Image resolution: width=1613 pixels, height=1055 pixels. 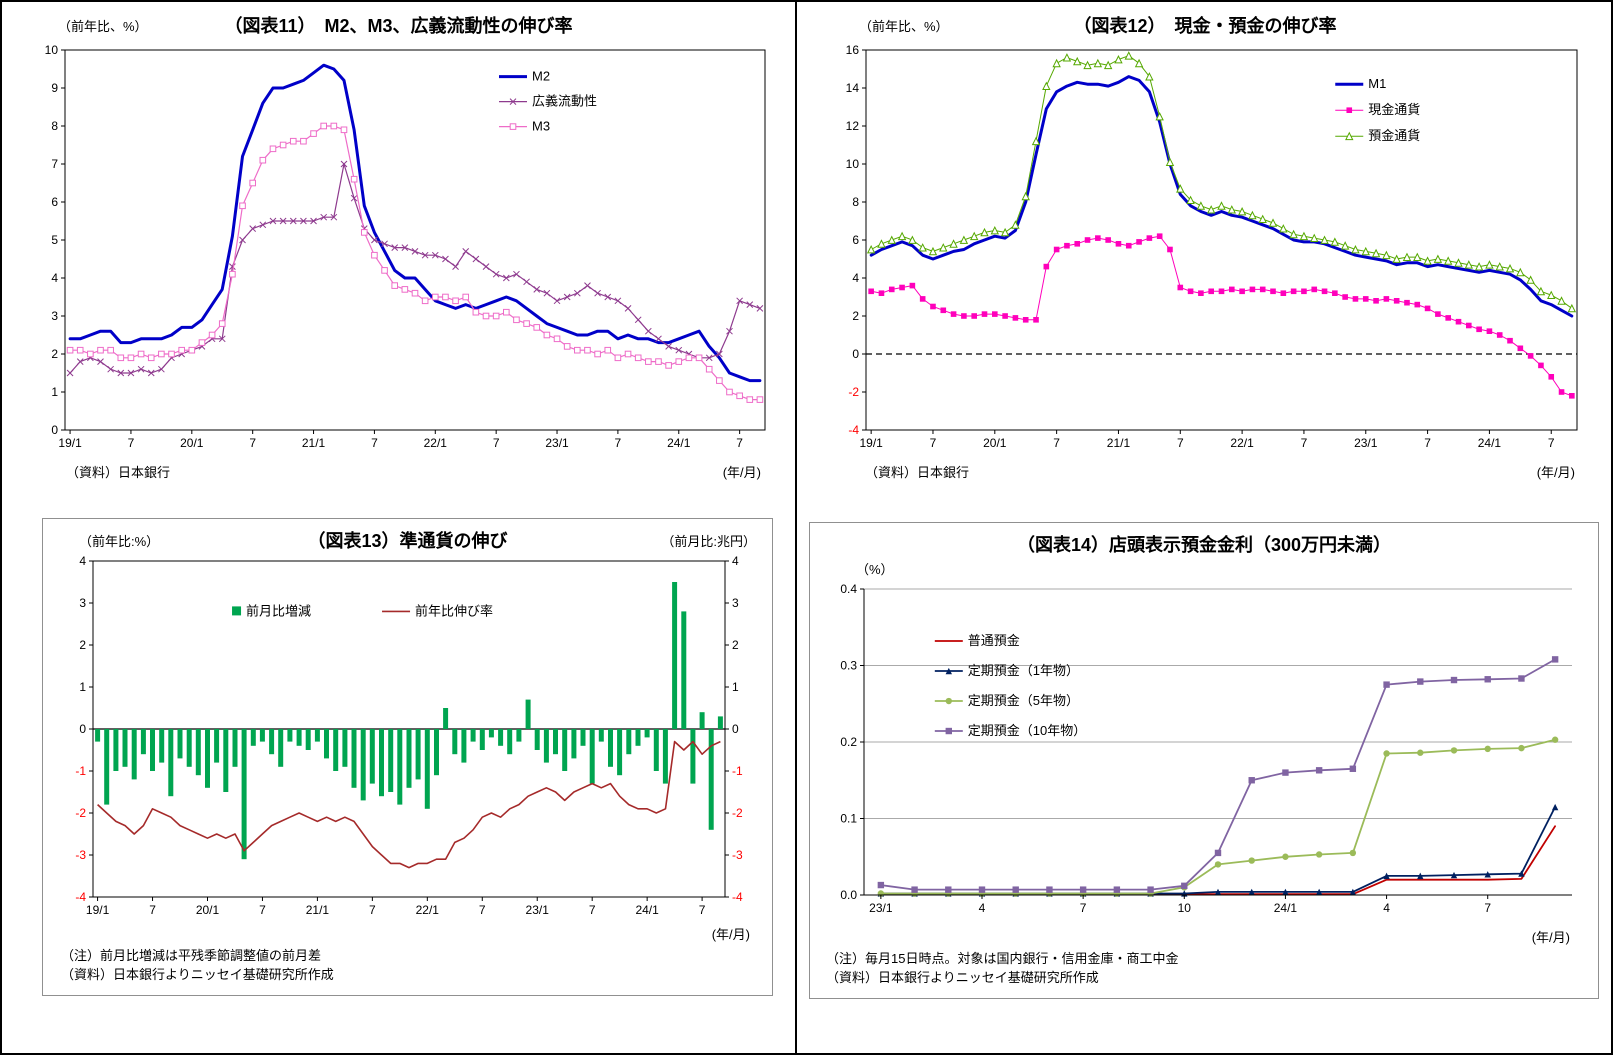 I want to click on fig14-note-2: （資料）日本銀行よりニッセイ基礎研究所作成, so click(x=962, y=977).